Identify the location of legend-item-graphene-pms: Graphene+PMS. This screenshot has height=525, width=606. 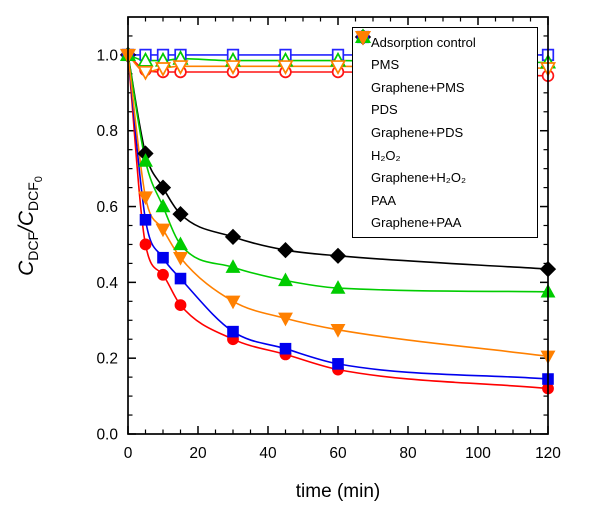
(446, 63).